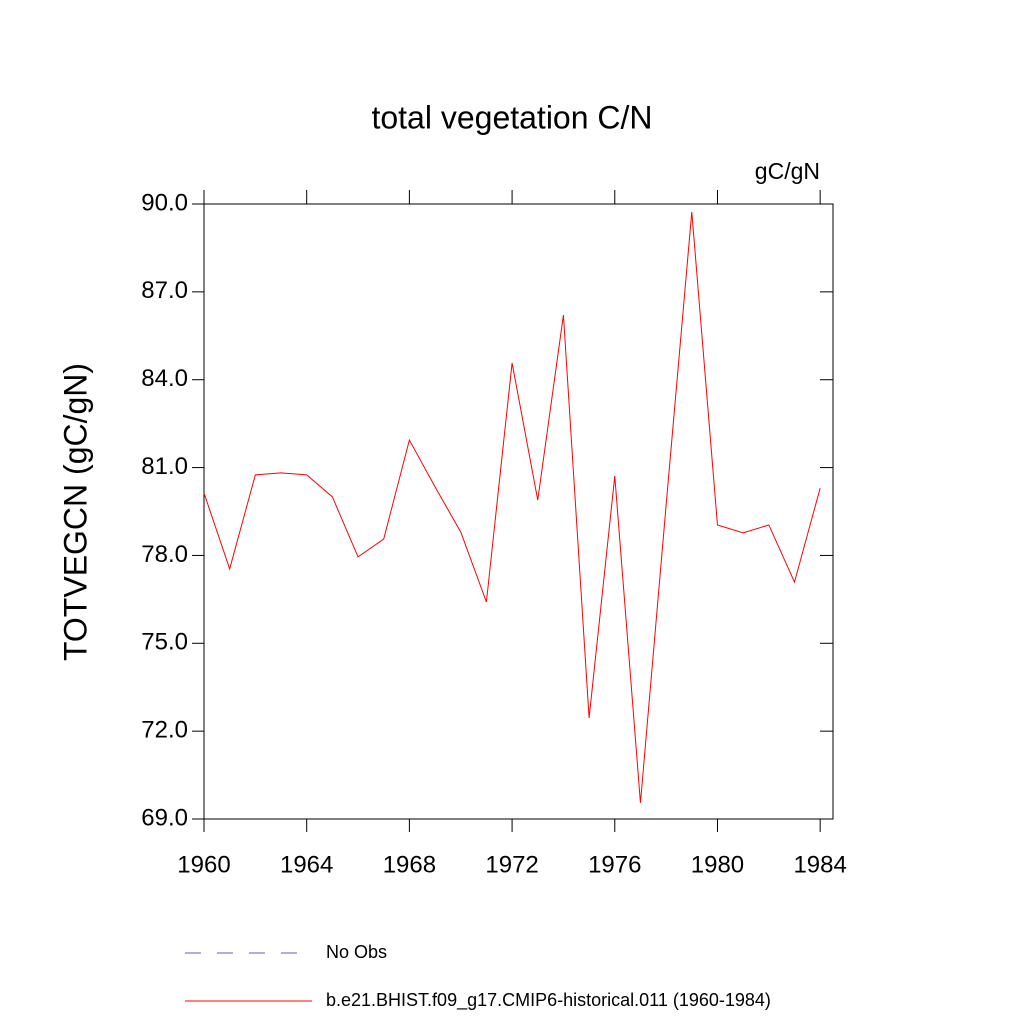 The width and height of the screenshot is (1024, 1024). I want to click on y-axis-label: TOTVEGCN (gC/gN), so click(75, 512).